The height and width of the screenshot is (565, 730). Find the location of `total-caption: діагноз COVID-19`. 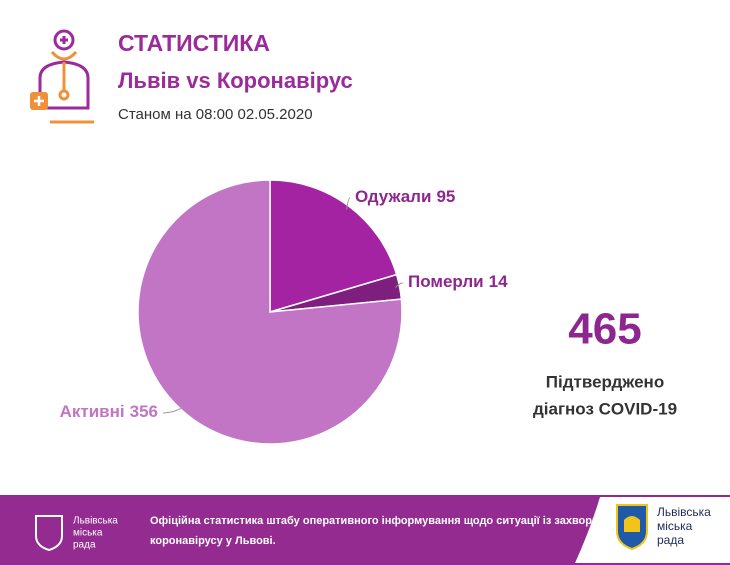

total-caption: діагноз COVID-19 is located at coordinates (605, 408).